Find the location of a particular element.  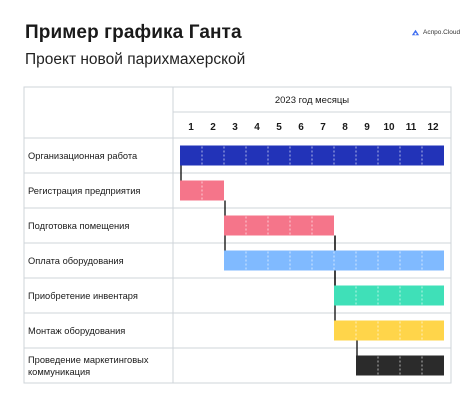

task-label: Приобретение инвентаря is located at coordinates (83, 296).